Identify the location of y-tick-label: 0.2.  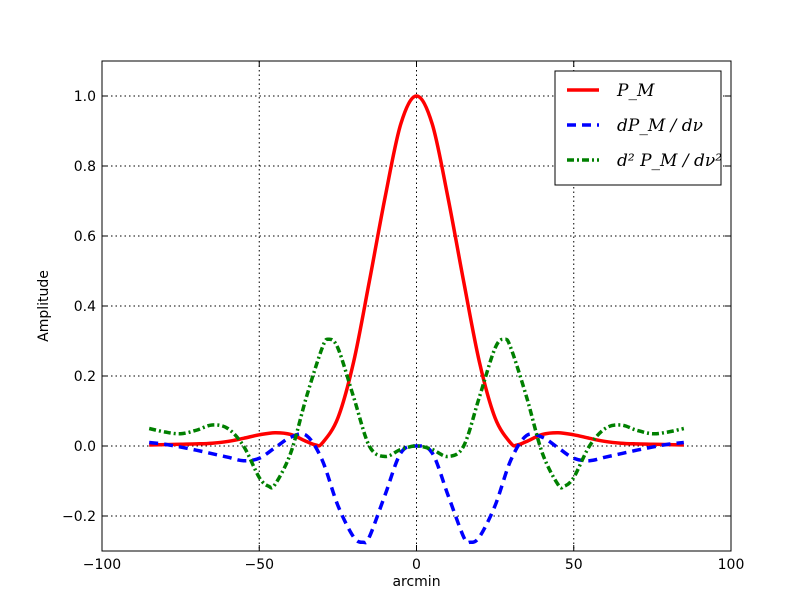
(85, 377).